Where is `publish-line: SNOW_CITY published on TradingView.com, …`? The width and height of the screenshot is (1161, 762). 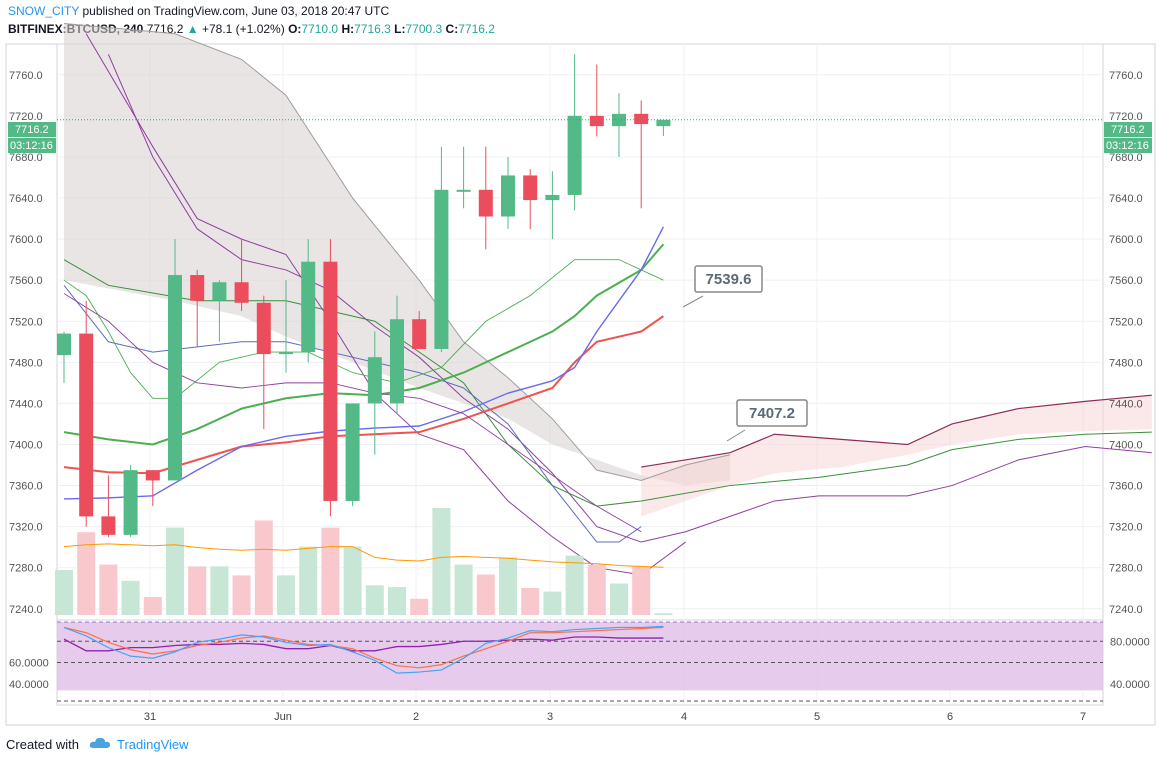 publish-line: SNOW_CITY published on TradingView.com, … is located at coordinates (198, 11).